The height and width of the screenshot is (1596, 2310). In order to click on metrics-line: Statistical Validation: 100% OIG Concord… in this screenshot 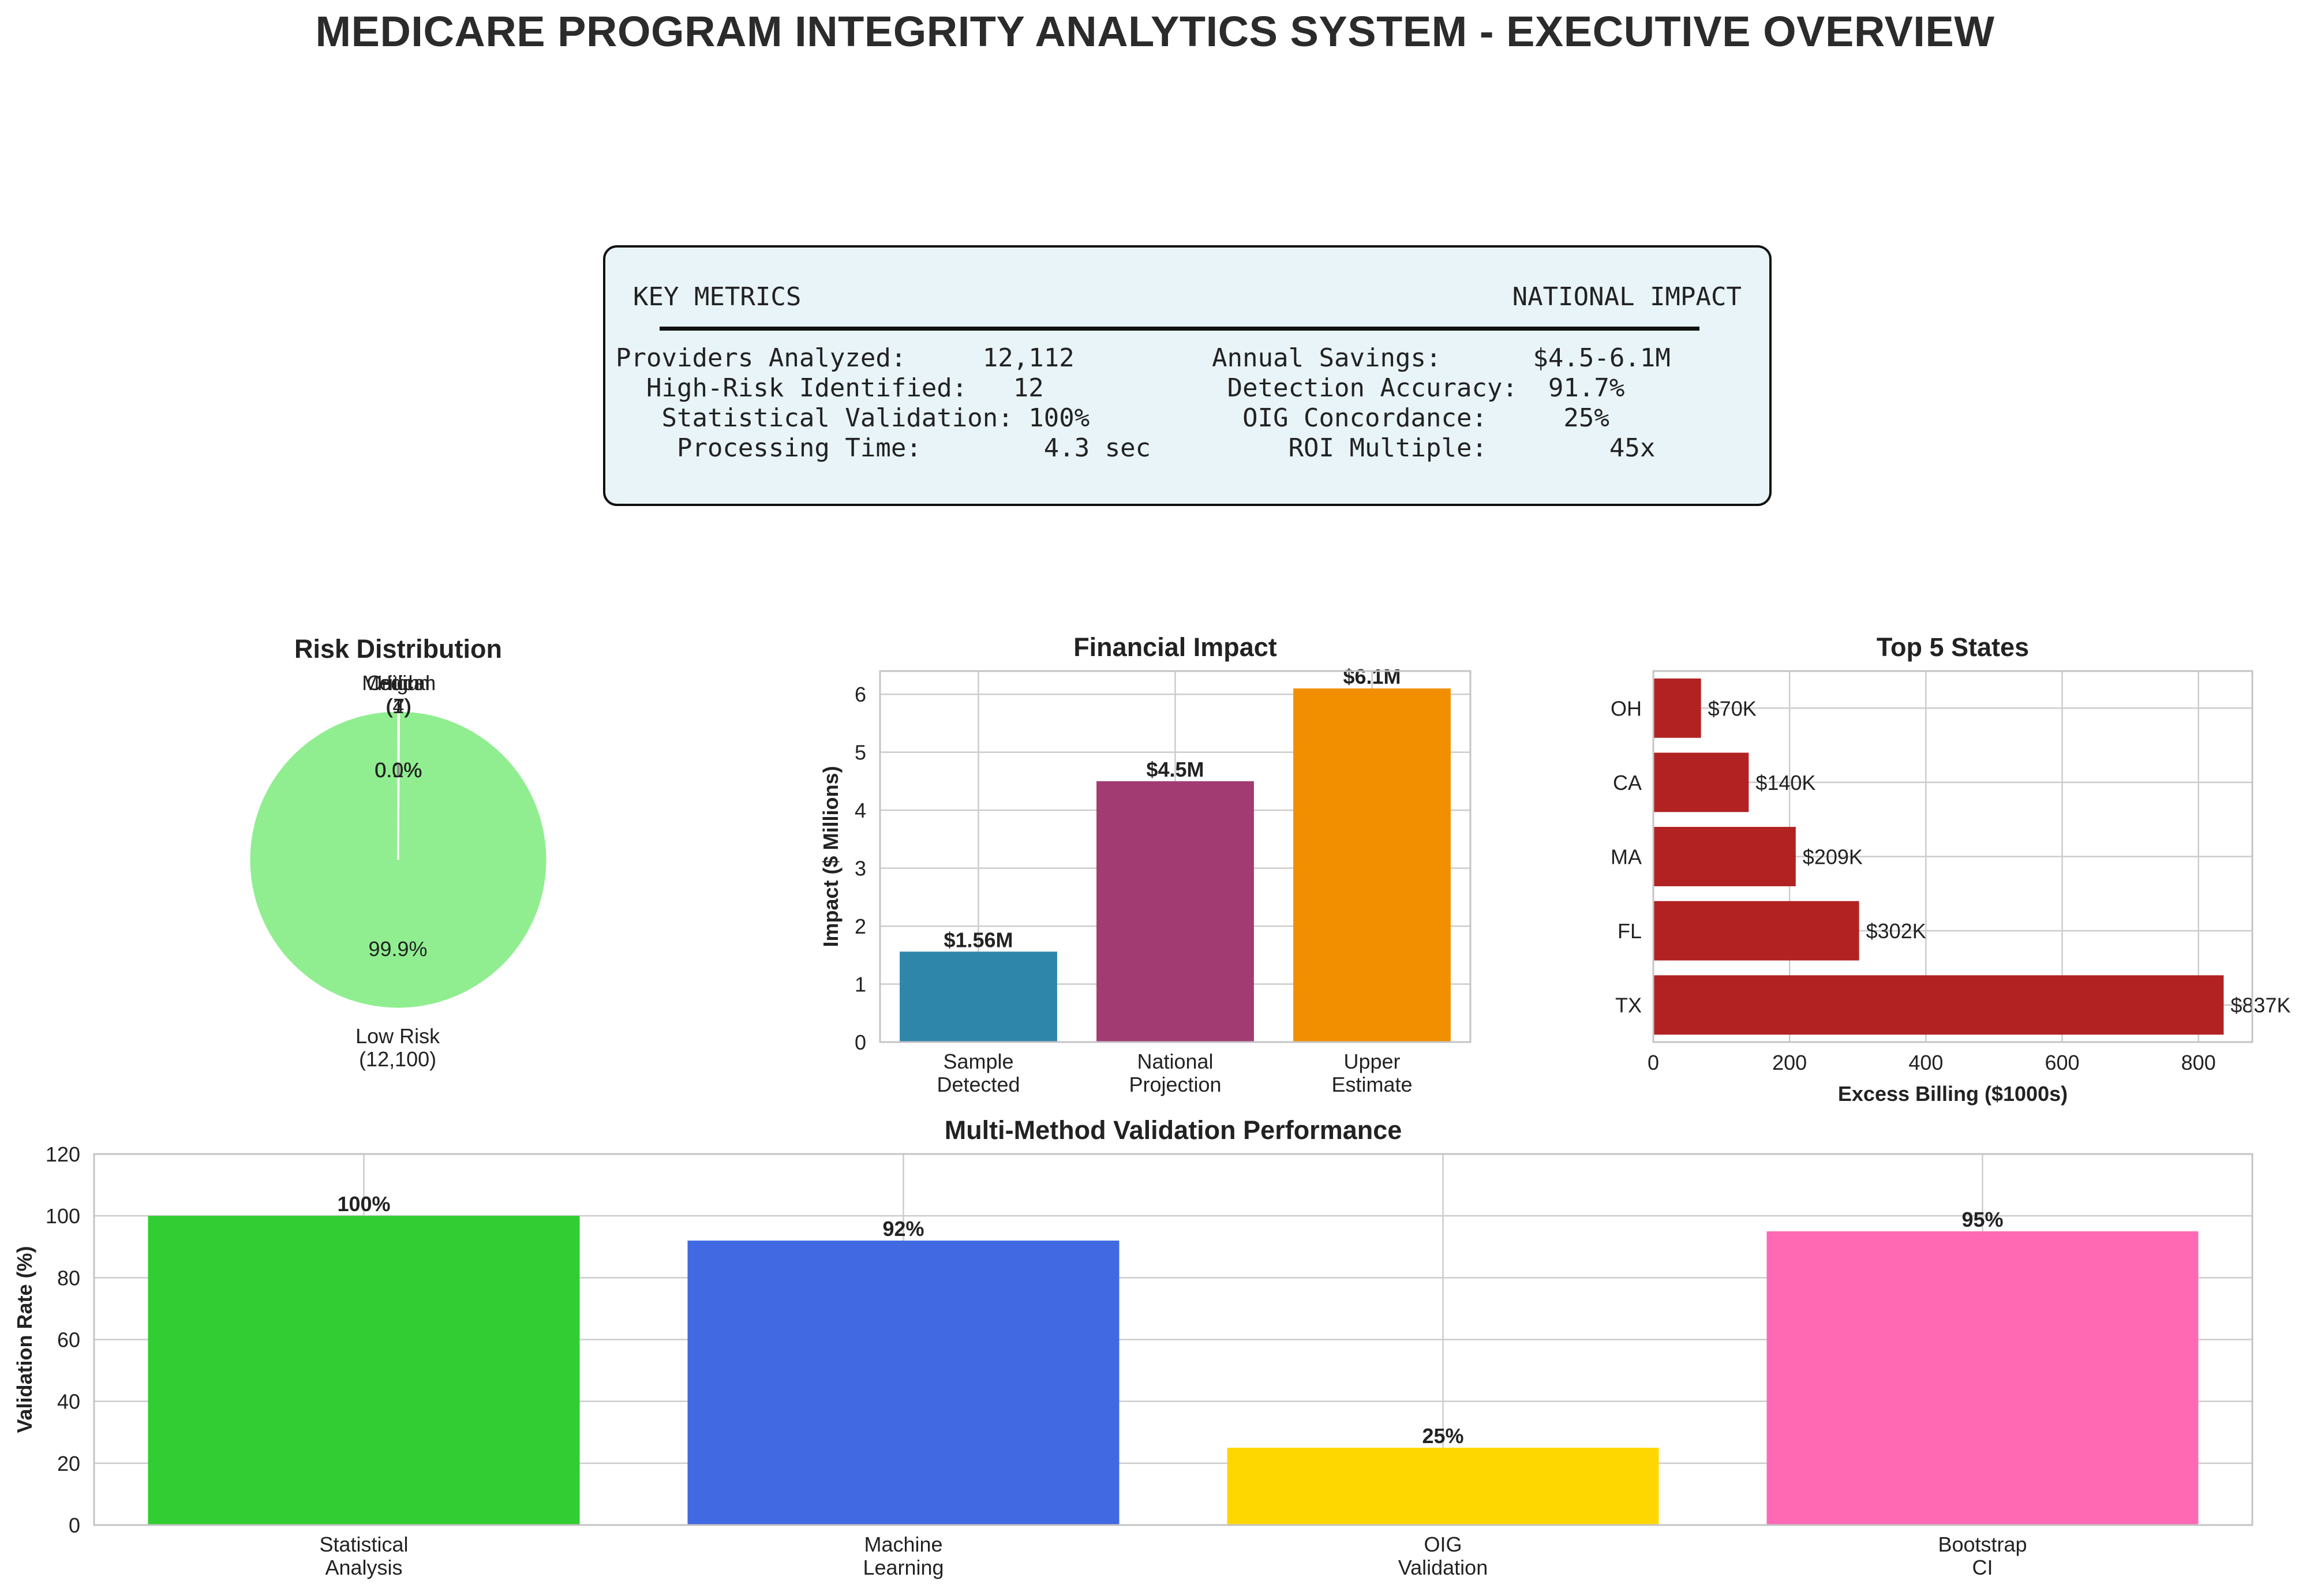, I will do `click(1112, 418)`.